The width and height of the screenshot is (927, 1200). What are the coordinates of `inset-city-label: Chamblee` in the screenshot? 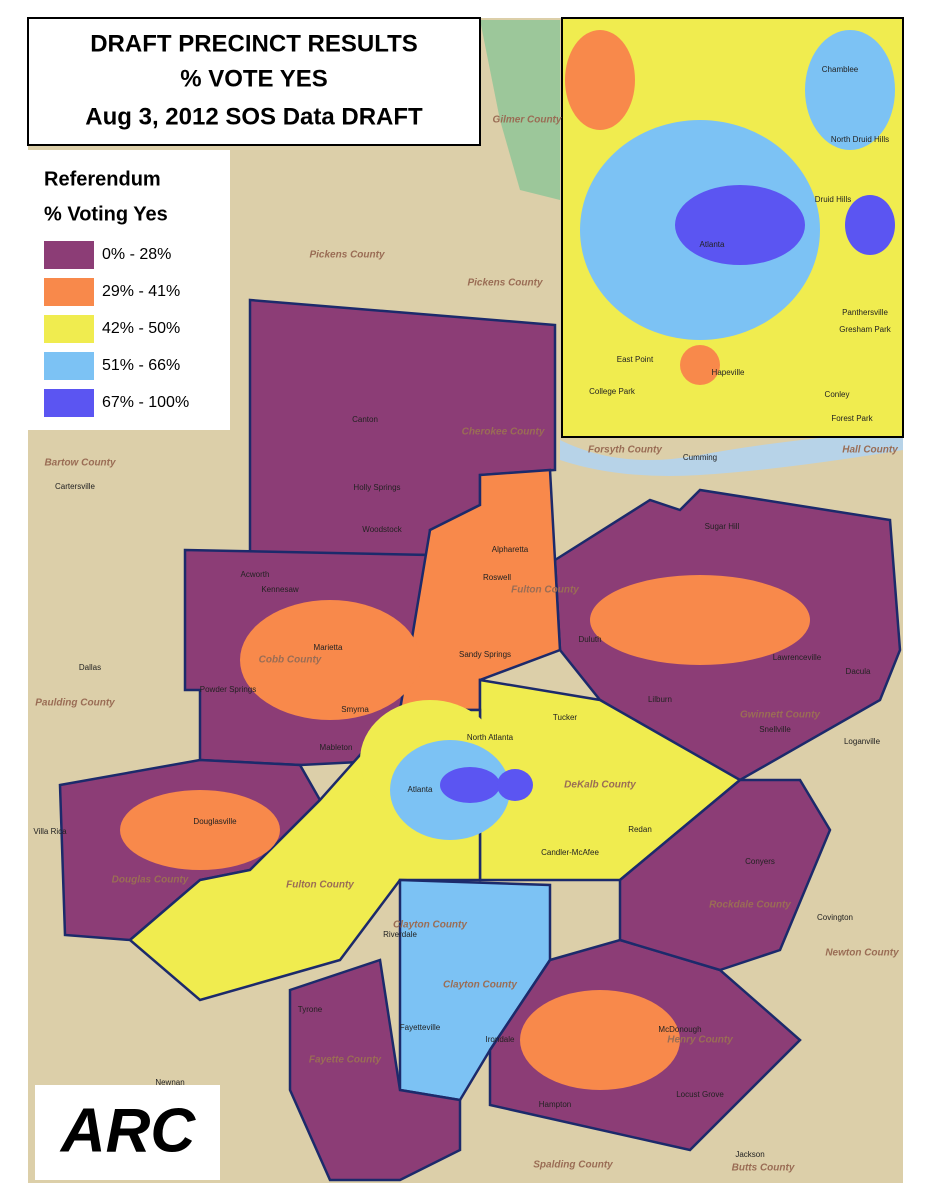 It's located at (840, 69).